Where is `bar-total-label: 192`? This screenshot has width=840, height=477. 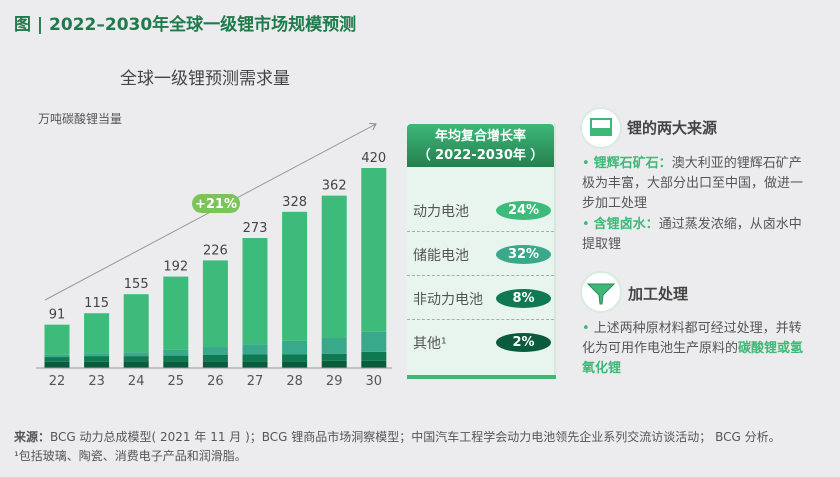
bar-total-label: 192 is located at coordinates (175, 267).